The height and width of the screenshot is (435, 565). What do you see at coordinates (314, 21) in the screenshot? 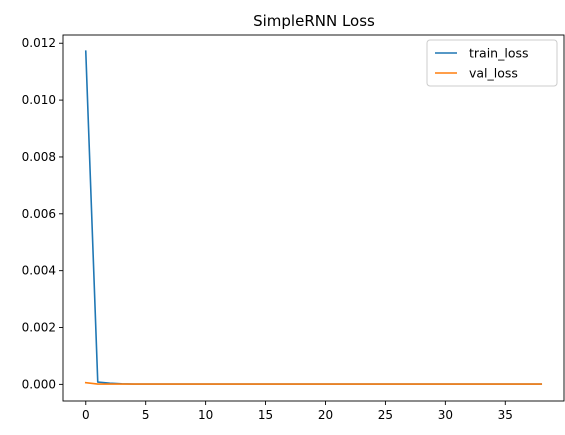
I see `chart-title: SimpleRNN Loss` at bounding box center [314, 21].